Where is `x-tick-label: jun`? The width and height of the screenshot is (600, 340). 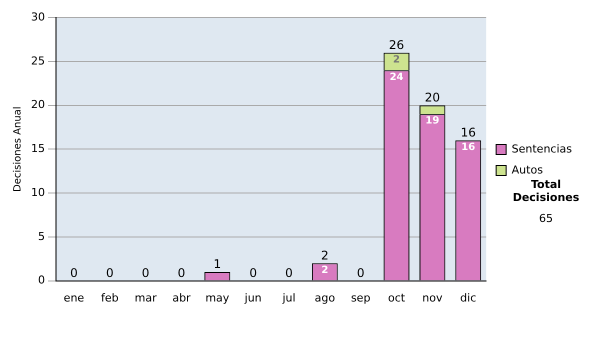
x-tick-label: jun is located at coordinates (253, 297).